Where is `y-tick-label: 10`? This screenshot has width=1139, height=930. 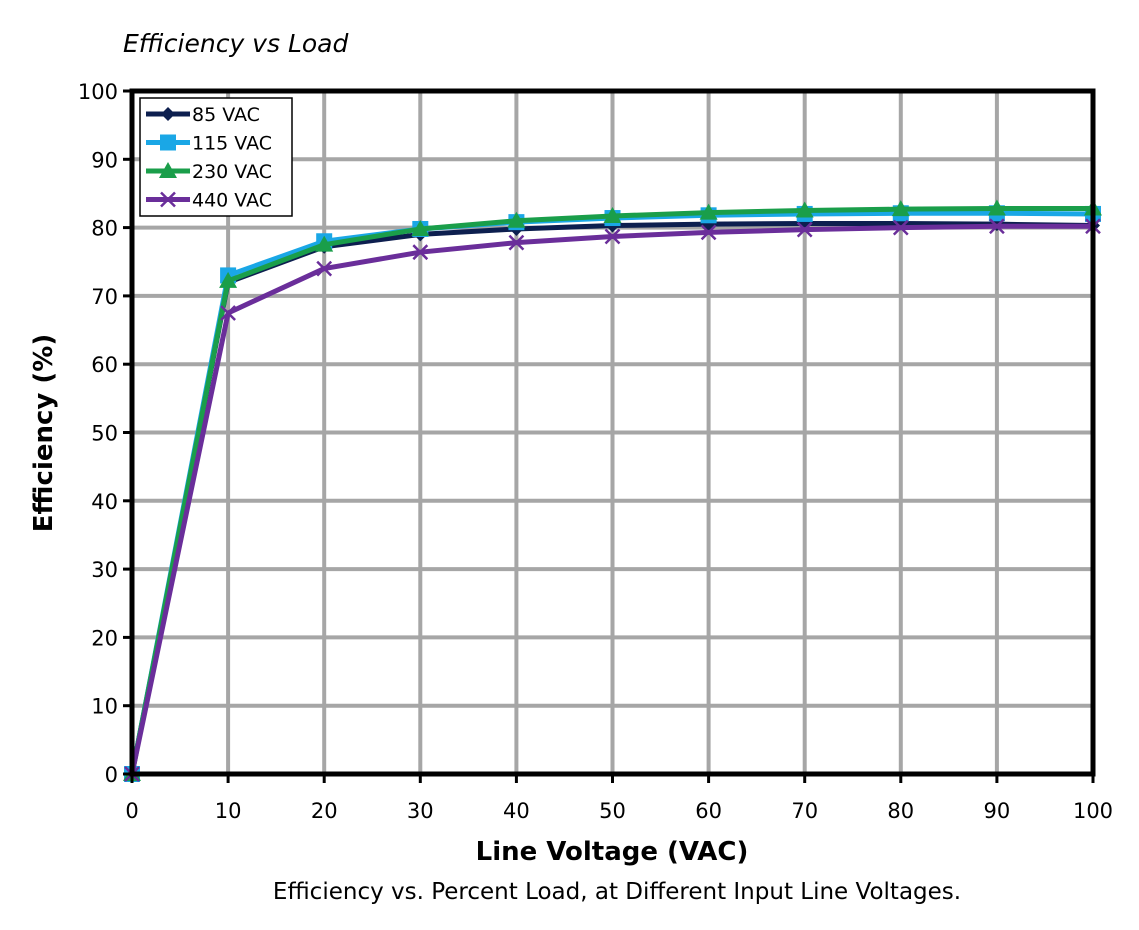 y-tick-label: 10 is located at coordinates (104, 707).